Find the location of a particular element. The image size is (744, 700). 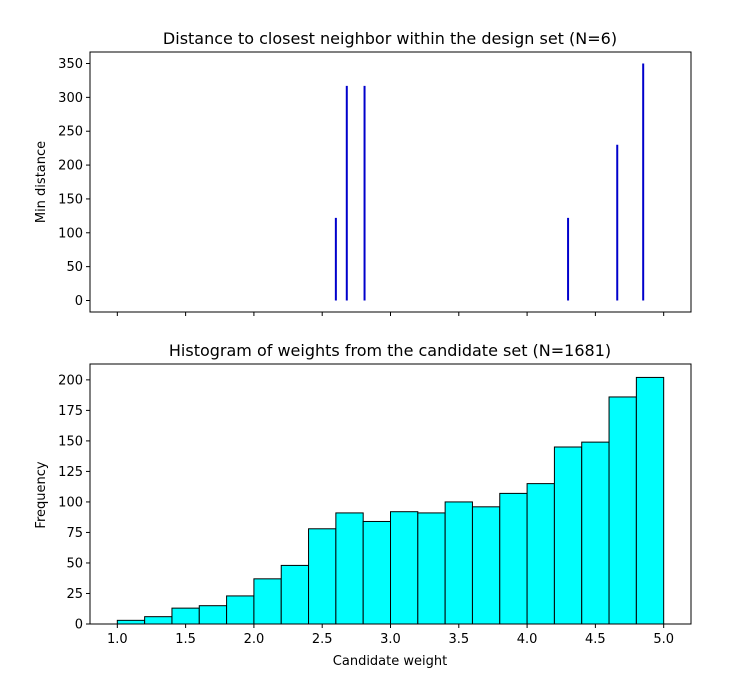

y-tick-label: 25 is located at coordinates (74, 594).